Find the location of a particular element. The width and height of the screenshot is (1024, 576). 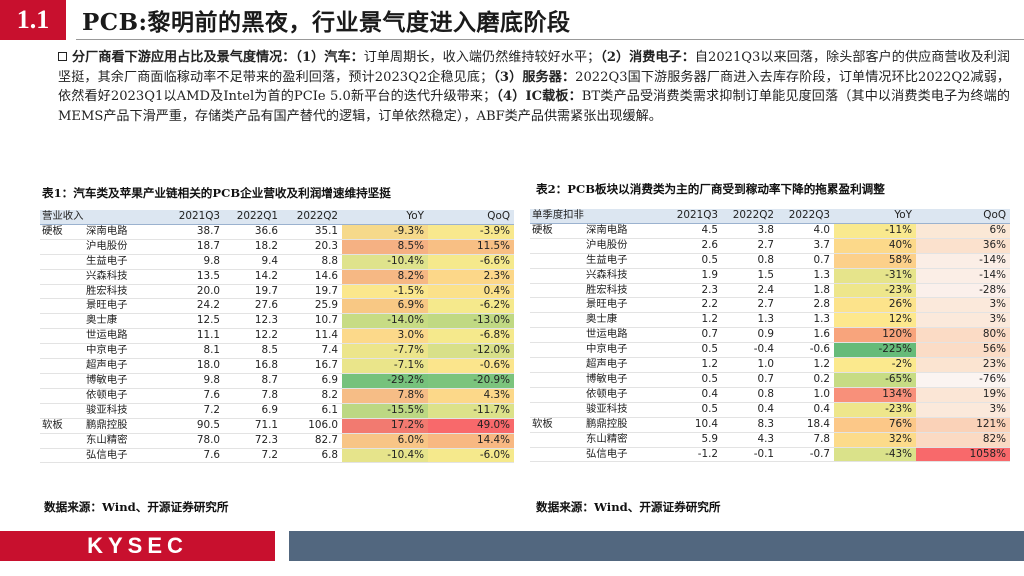

footer-bar is located at coordinates (656, 546).